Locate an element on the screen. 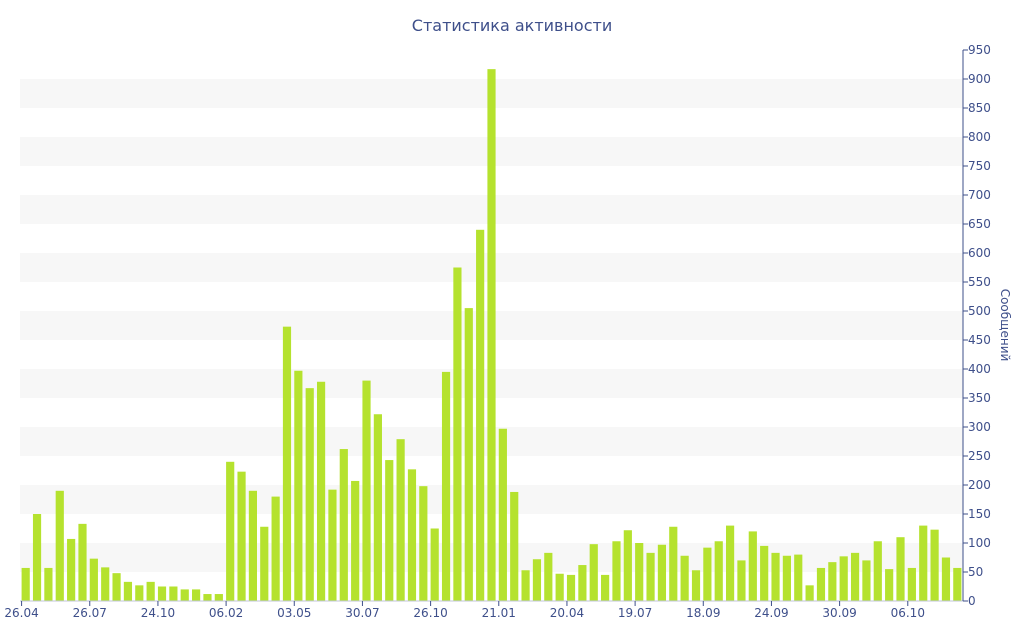 This screenshot has width=1024, height=640. x-tick-label: 19.07 is located at coordinates (635, 613).